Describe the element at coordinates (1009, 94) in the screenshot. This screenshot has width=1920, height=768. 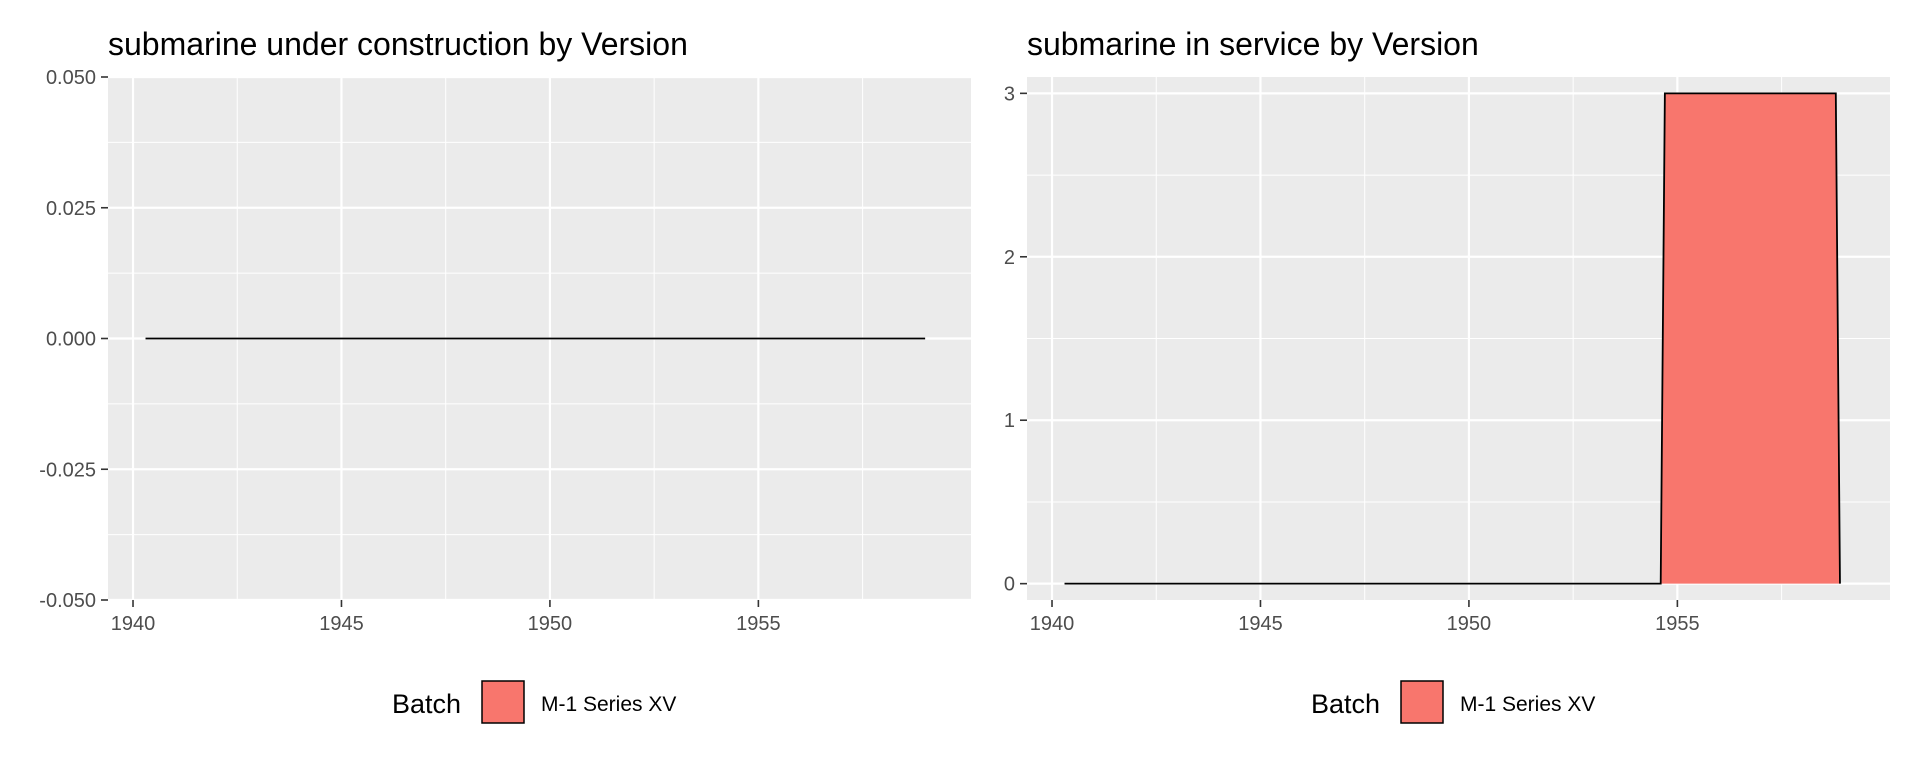
I see `y-tick-label: 3` at that location.